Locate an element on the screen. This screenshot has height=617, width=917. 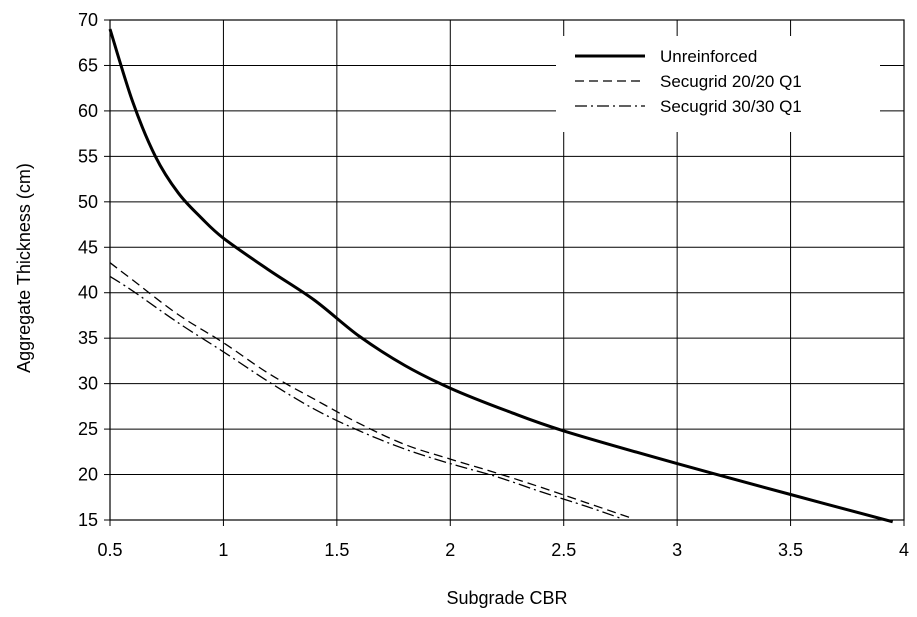
x-tick-label: 2 is located at coordinates (450, 550).